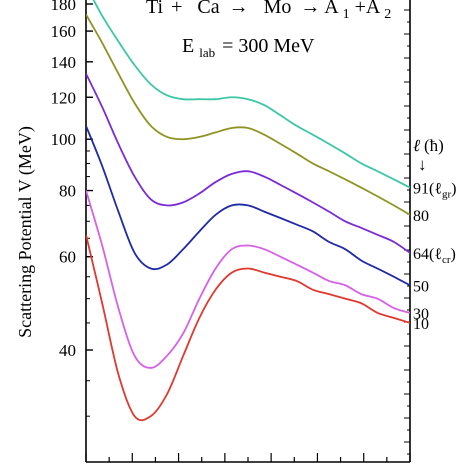 The width and height of the screenshot is (474, 474). I want to click on legend-down-arrow: ↓, so click(422, 164).